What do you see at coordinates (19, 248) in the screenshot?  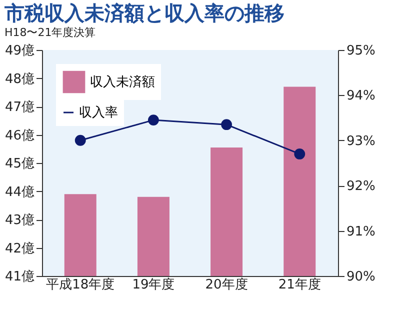 I see `y-tick-label: 42億` at bounding box center [19, 248].